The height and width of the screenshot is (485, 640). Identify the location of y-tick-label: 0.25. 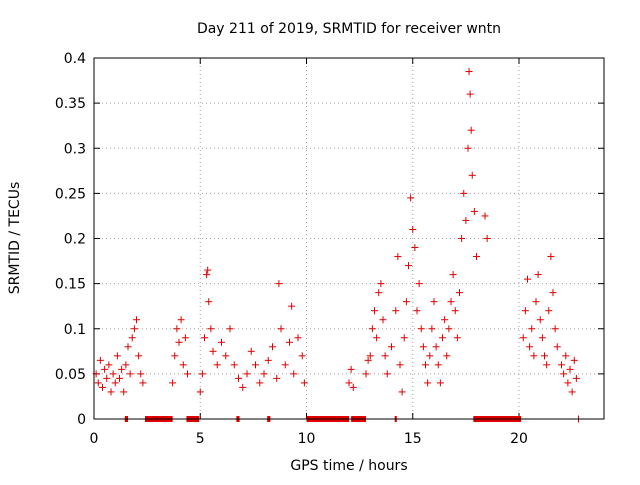
(70, 194).